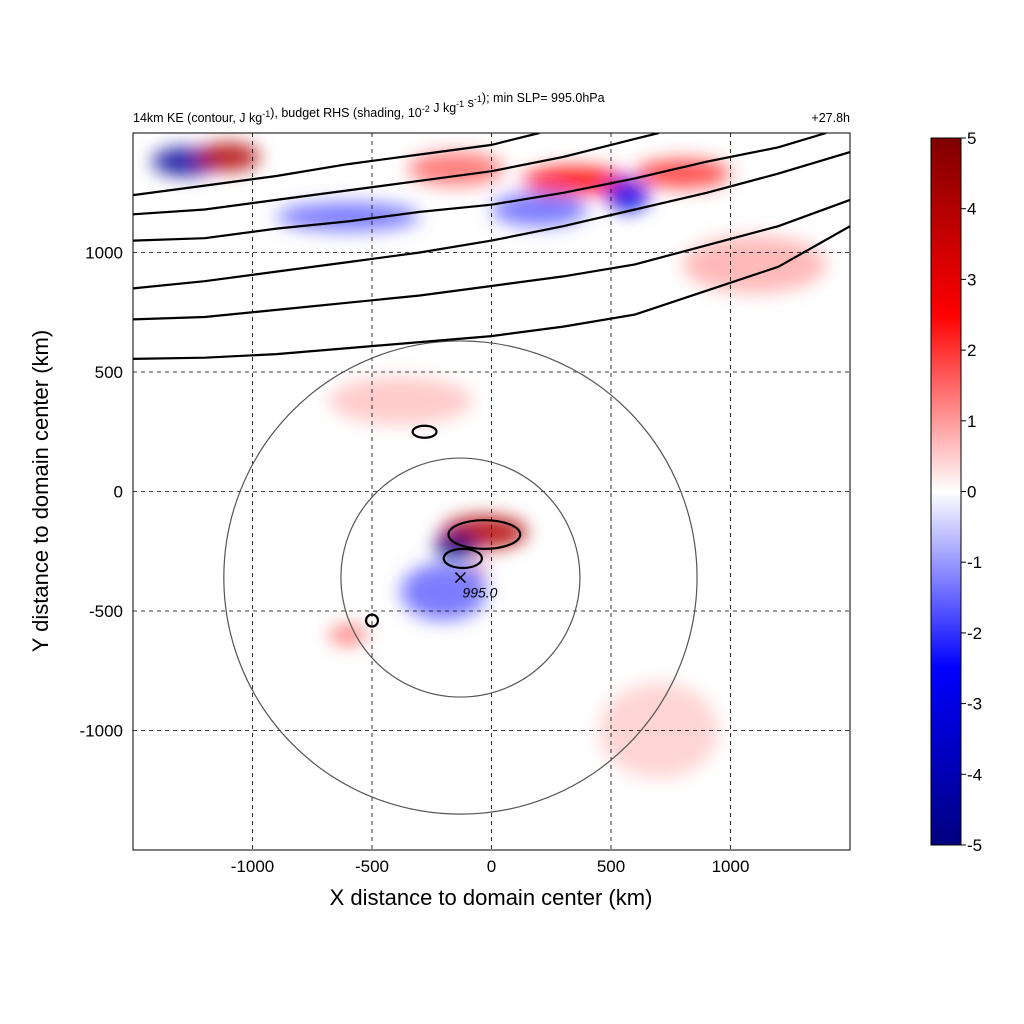  What do you see at coordinates (974, 704) in the screenshot?
I see `colorbar-tick-label: -3` at bounding box center [974, 704].